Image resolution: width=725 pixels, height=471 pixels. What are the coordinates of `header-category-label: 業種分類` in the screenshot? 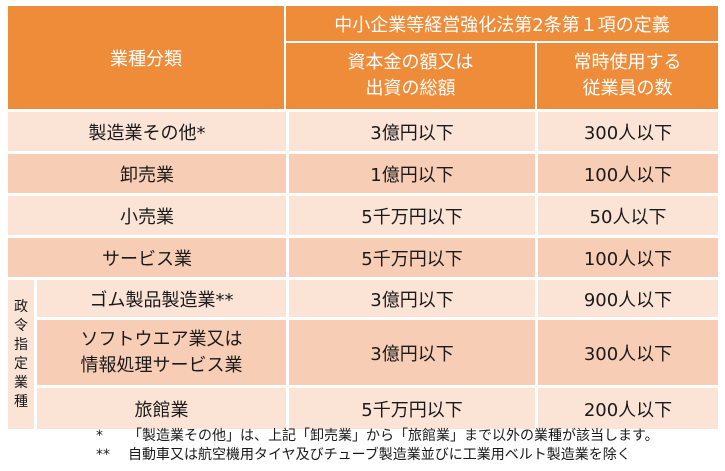 It's located at (146, 59).